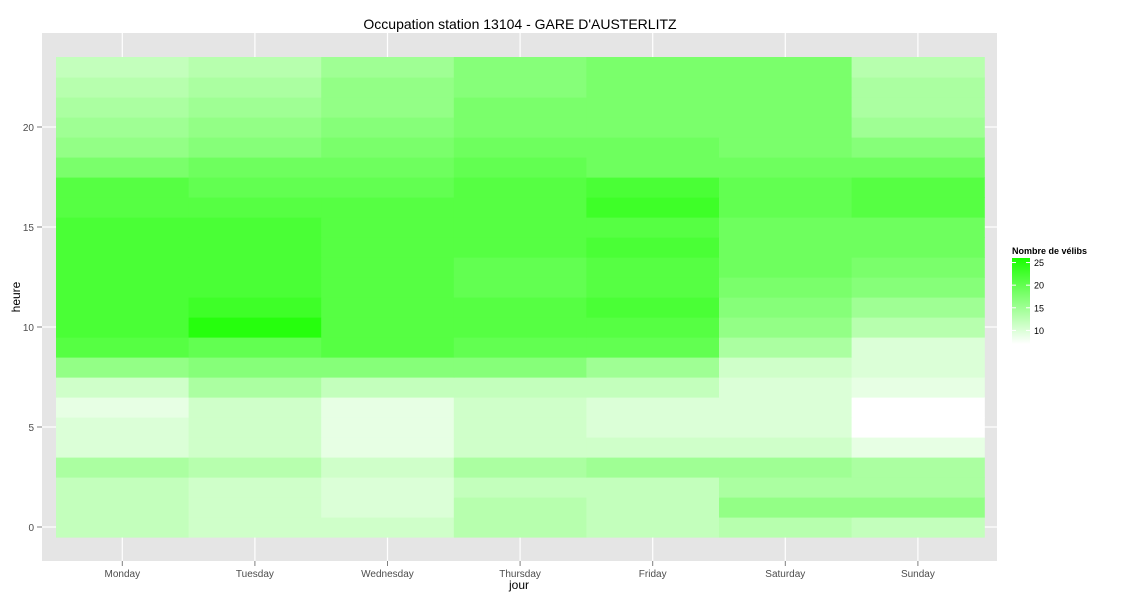 This screenshot has width=1125, height=600. Describe the element at coordinates (387, 574) in the screenshot. I see `x-tick-label: Wednesday` at that location.